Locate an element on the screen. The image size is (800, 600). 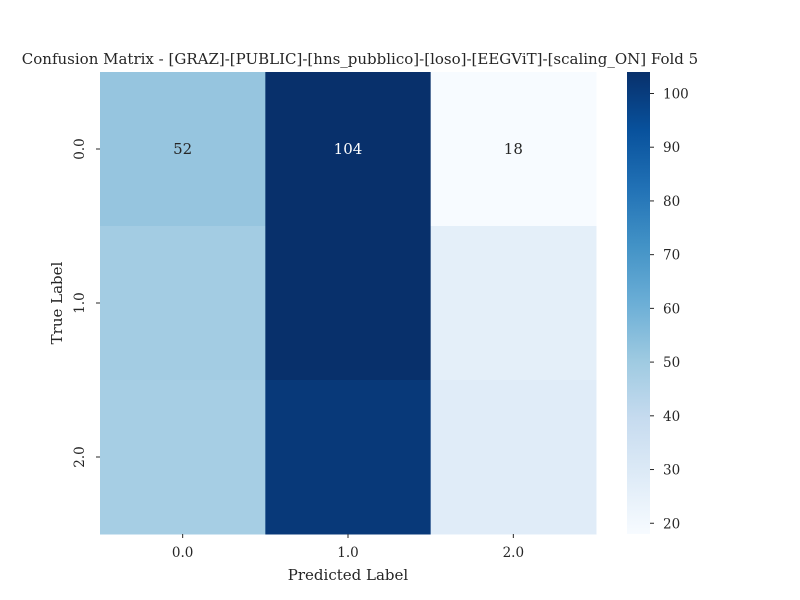
x-axis-ticks: 0.0 1.0 2.0 is located at coordinates (348, 547).